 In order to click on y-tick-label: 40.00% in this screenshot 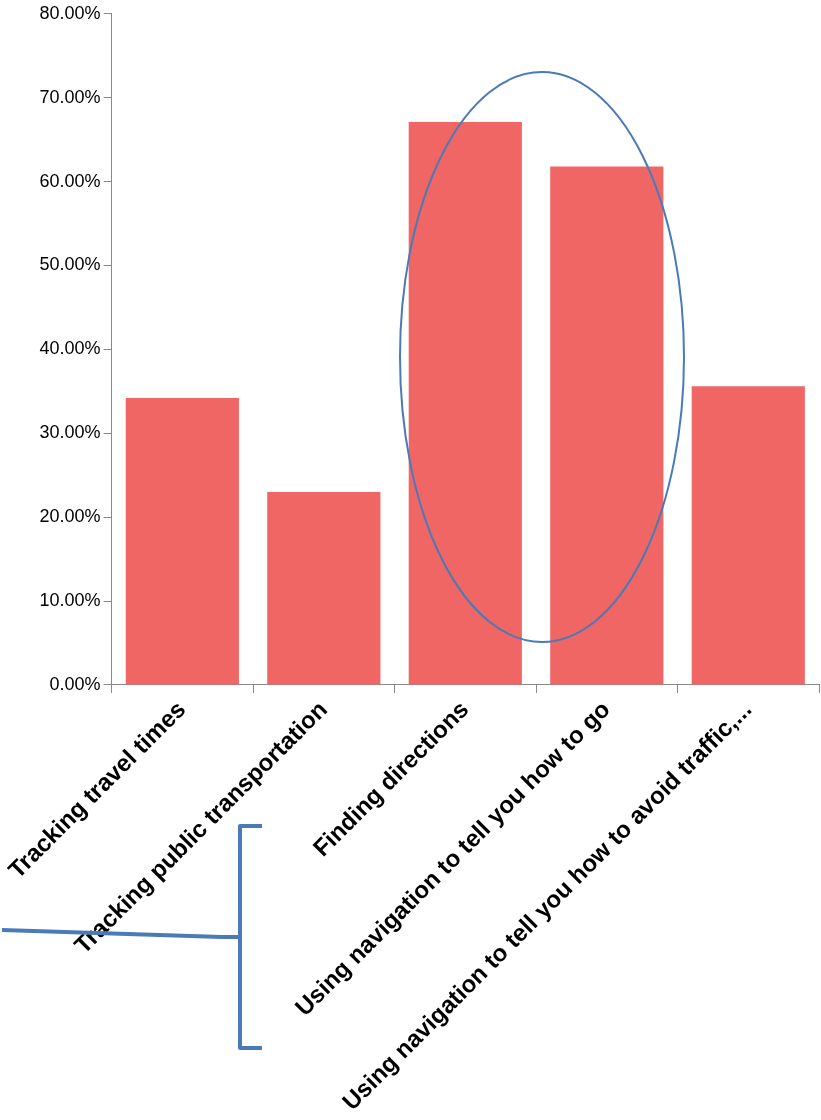, I will do `click(70, 348)`.